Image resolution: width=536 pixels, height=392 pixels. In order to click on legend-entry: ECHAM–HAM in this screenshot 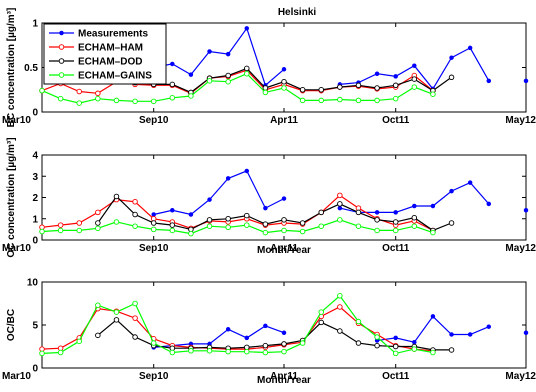, I will do `click(110, 48)`.